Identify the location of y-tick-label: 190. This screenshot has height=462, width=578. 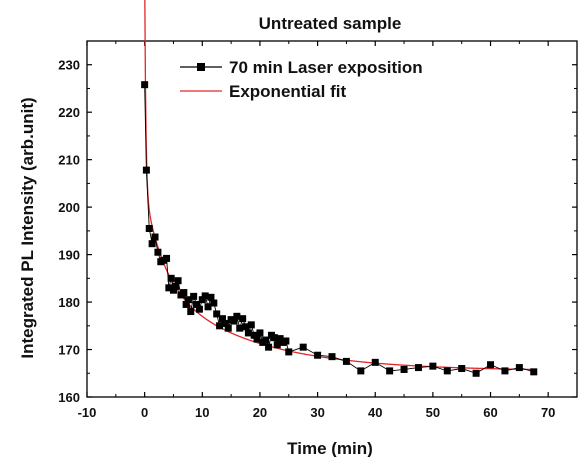
(69, 255).